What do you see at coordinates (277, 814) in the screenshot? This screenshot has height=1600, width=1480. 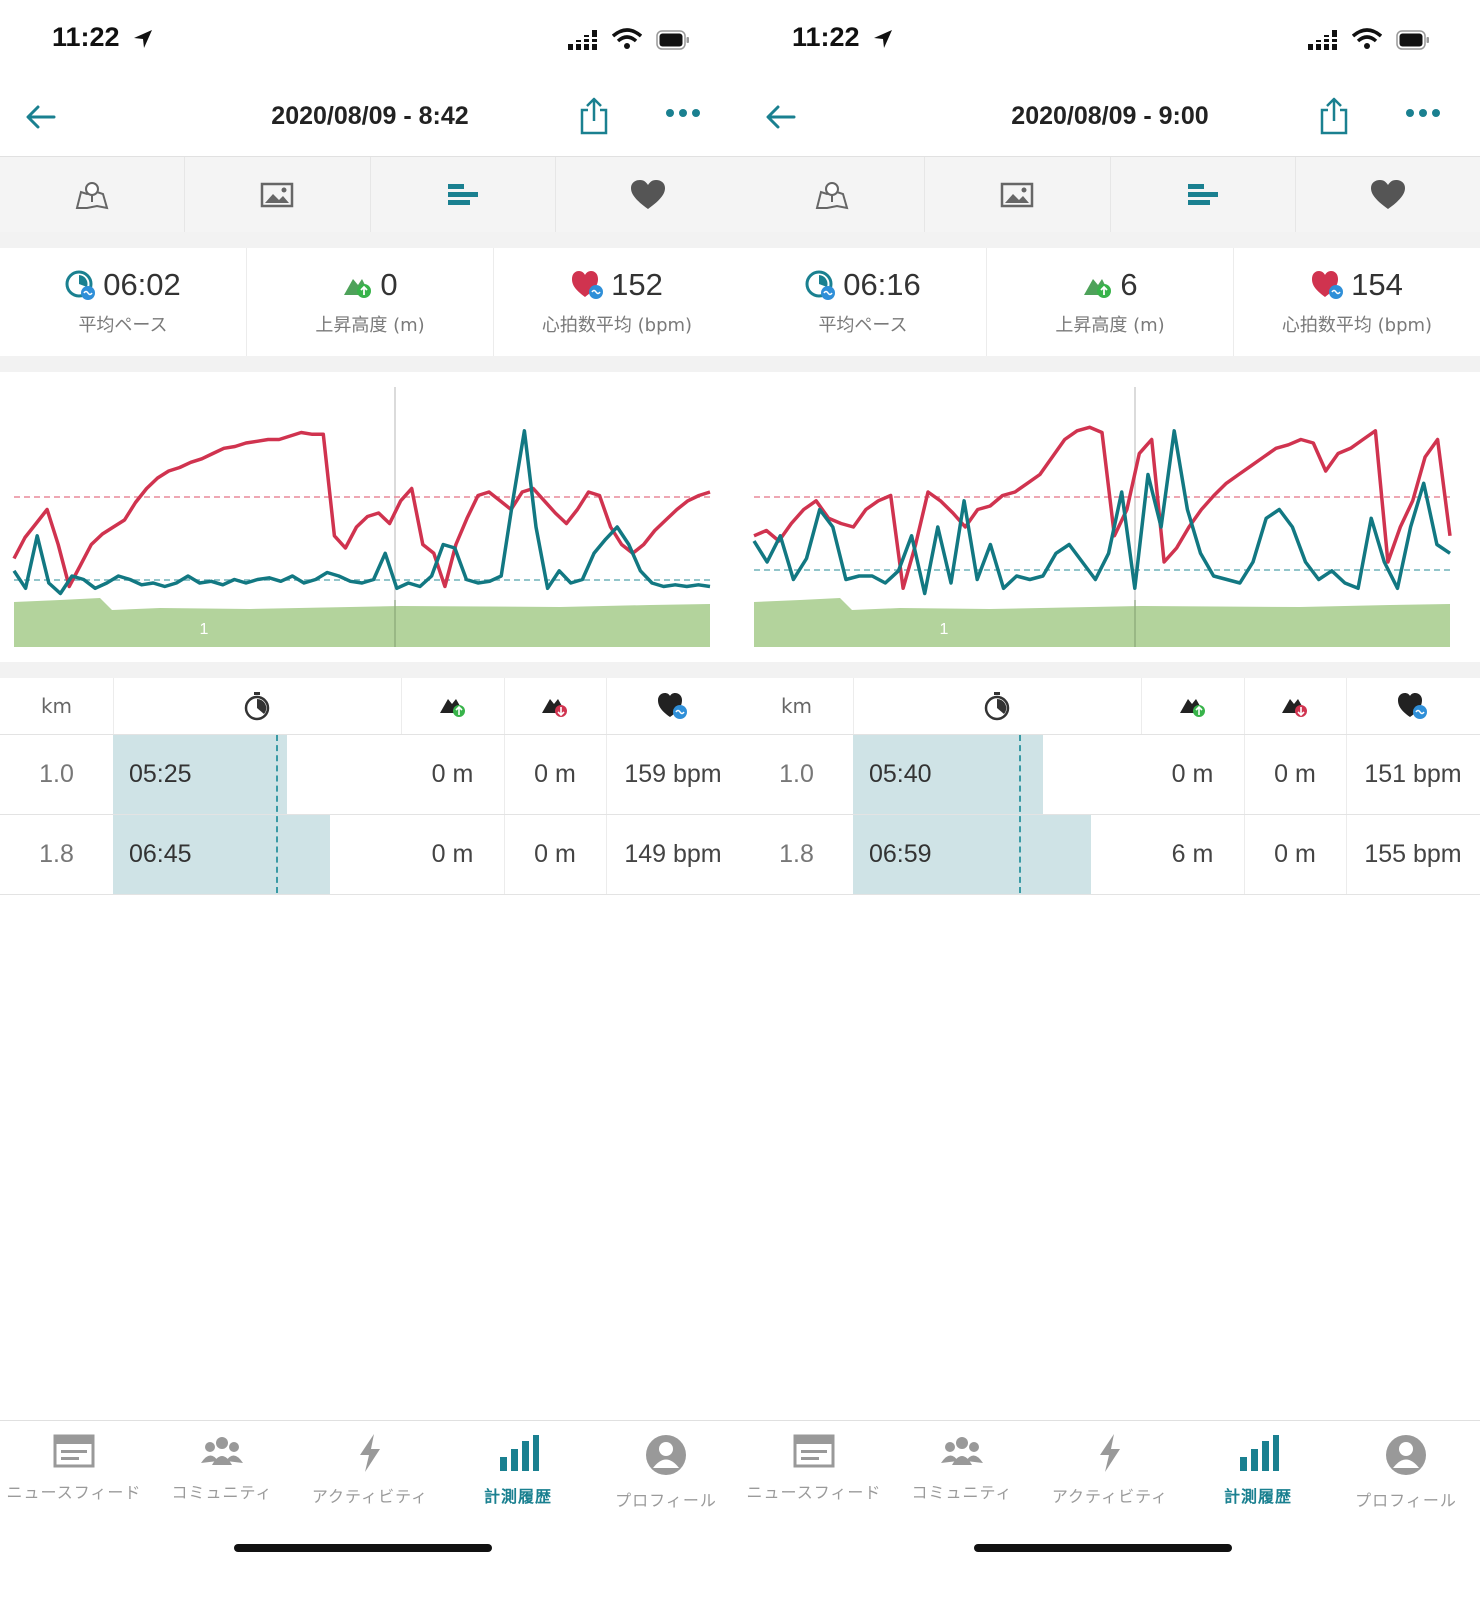 I see `average-pace-line` at bounding box center [277, 814].